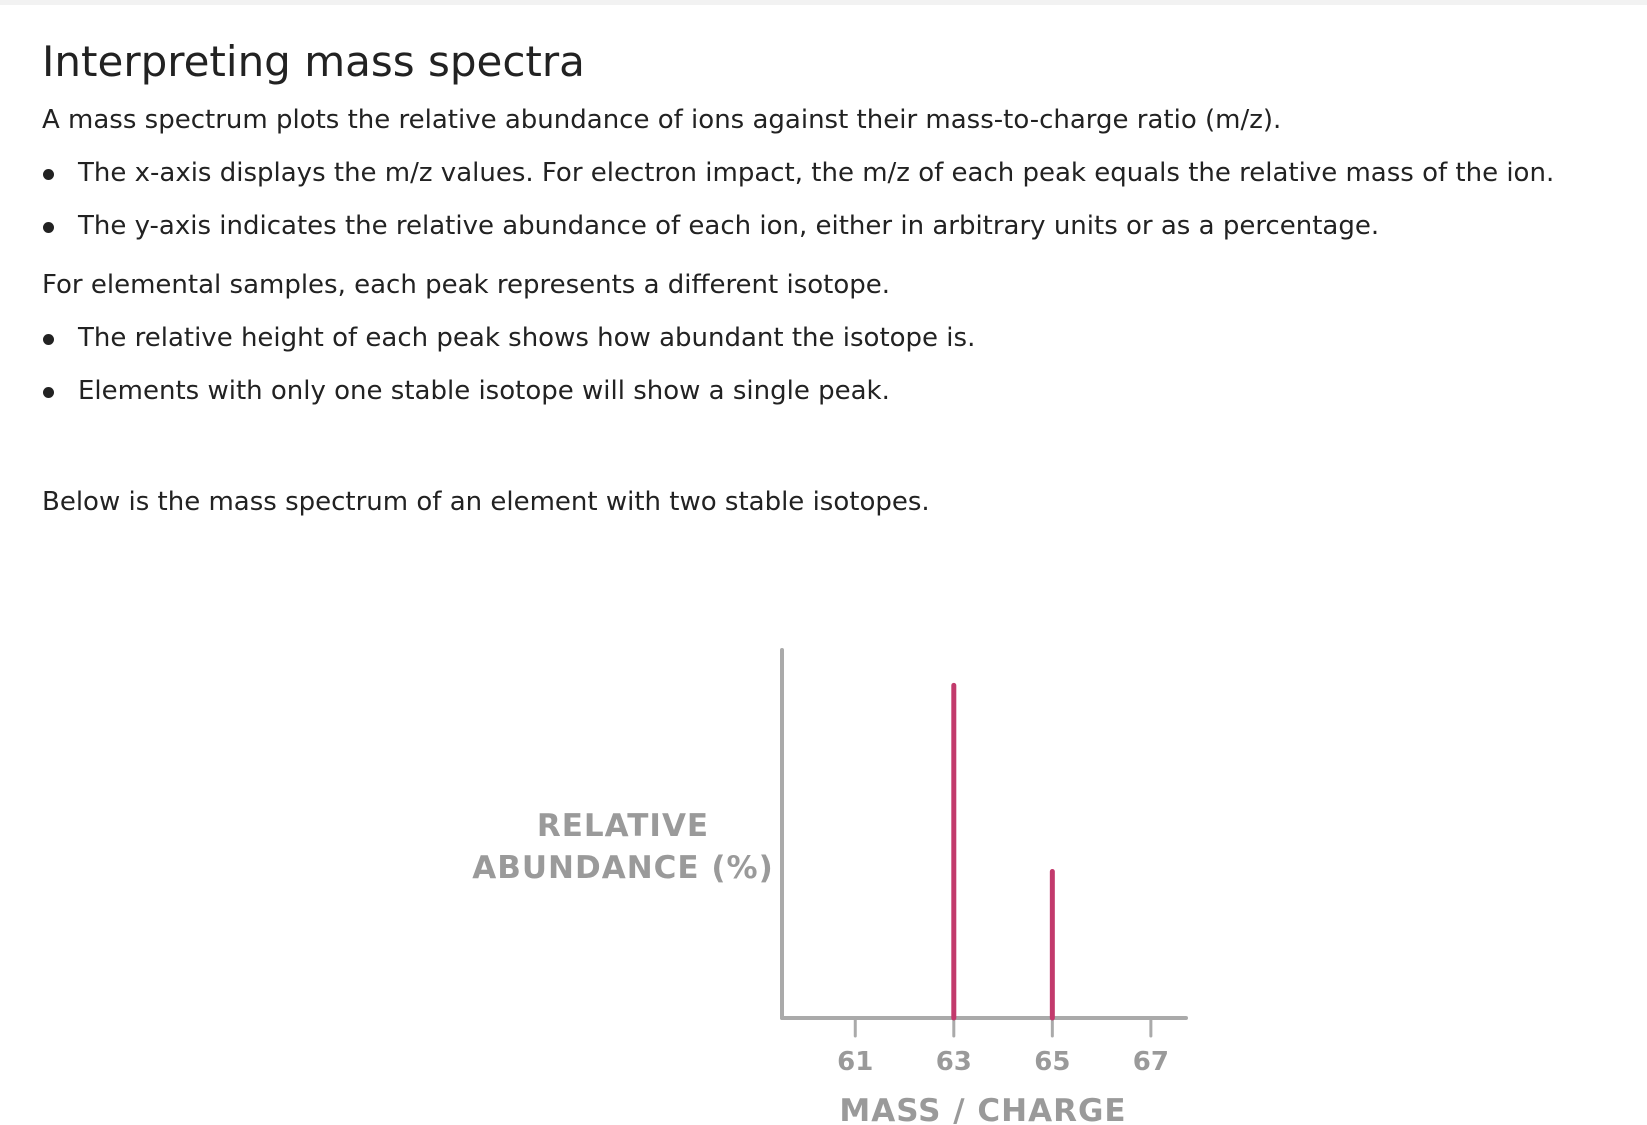 The image size is (1647, 1125). What do you see at coordinates (837, 447) in the screenshot?
I see `spacer` at bounding box center [837, 447].